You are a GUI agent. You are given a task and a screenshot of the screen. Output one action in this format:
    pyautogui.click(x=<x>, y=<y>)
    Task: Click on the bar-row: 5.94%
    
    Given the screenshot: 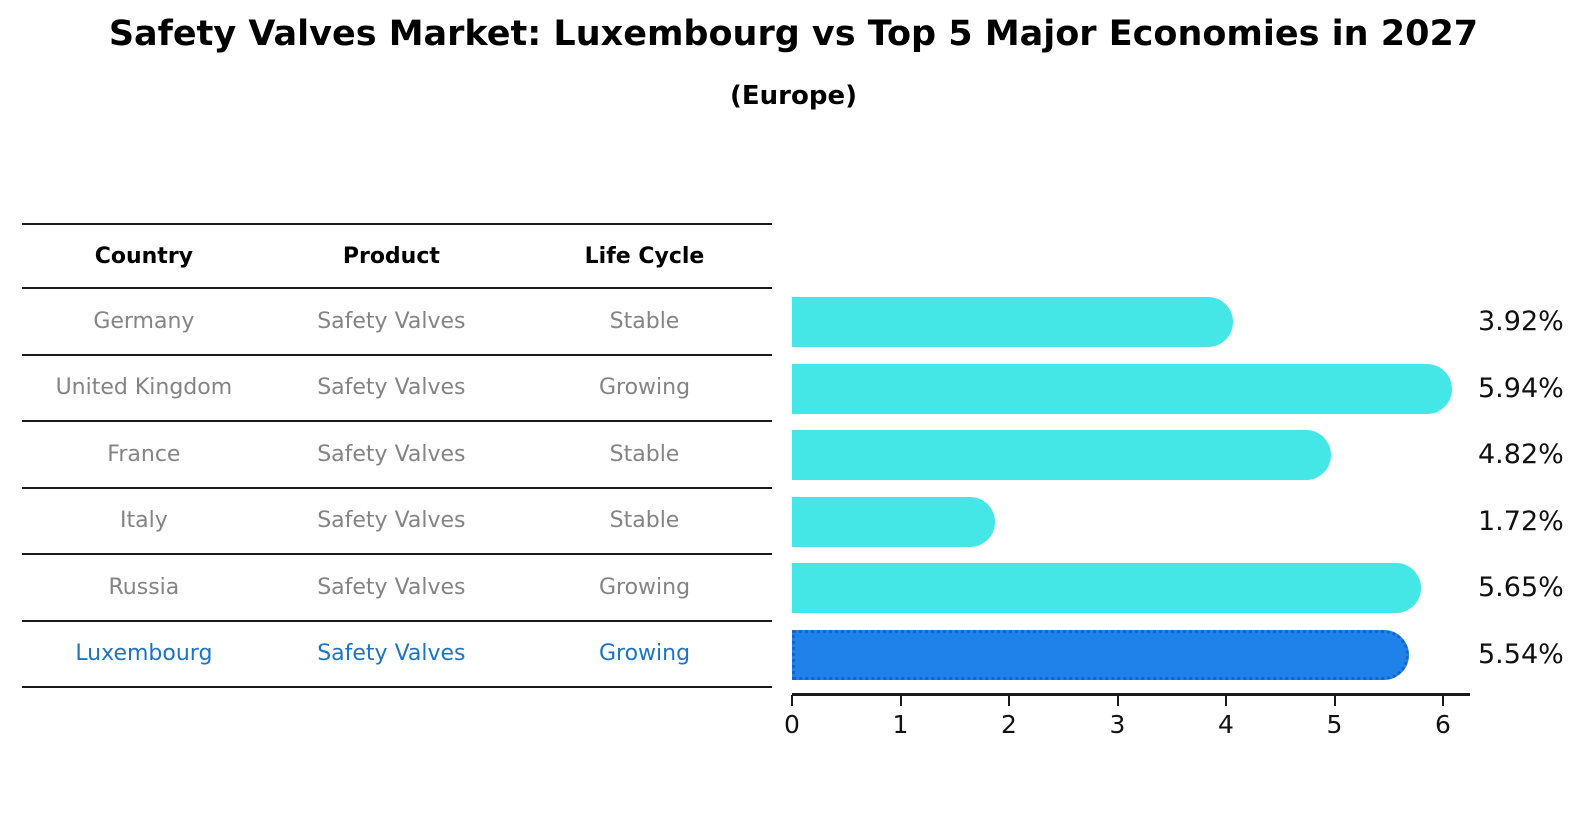 What is the action you would take?
    pyautogui.click(x=1189, y=389)
    